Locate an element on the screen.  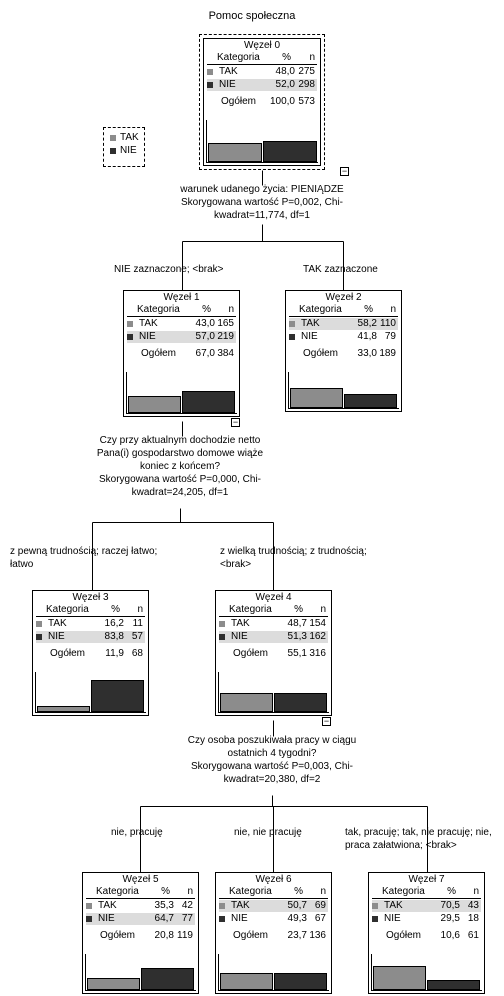
node-row-nie: NIE 52,0 298 is located at coordinates (262, 85).